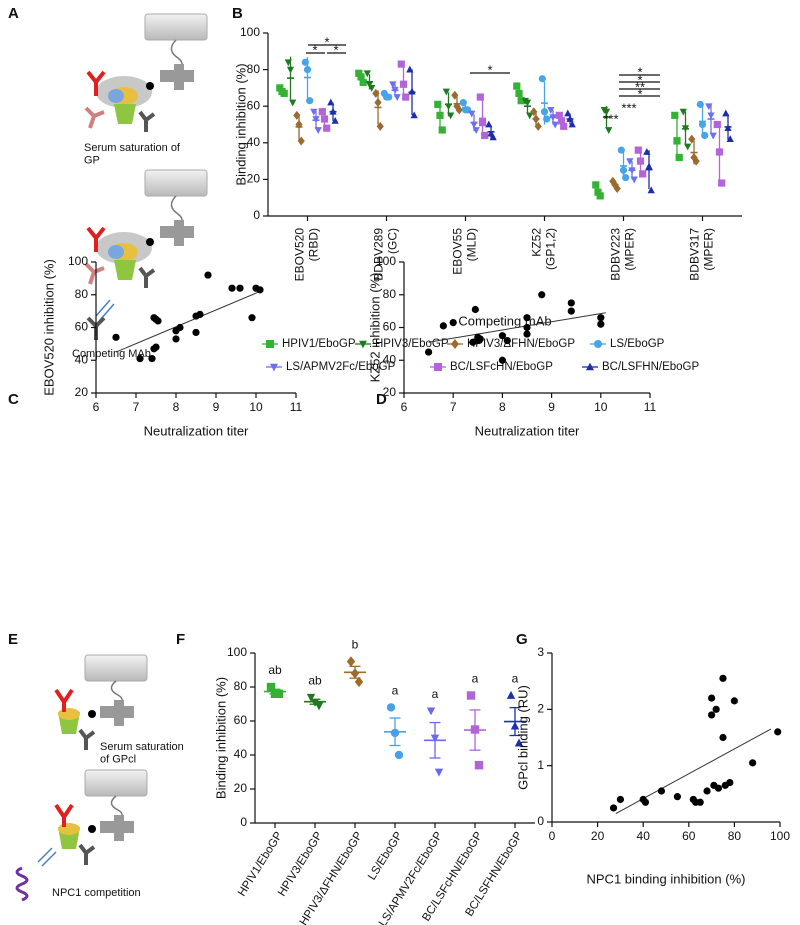  What do you see at coordinates (465, 251) in the screenshot?
I see `x-tick-label: EBOV55(MLD)` at bounding box center [465, 251].